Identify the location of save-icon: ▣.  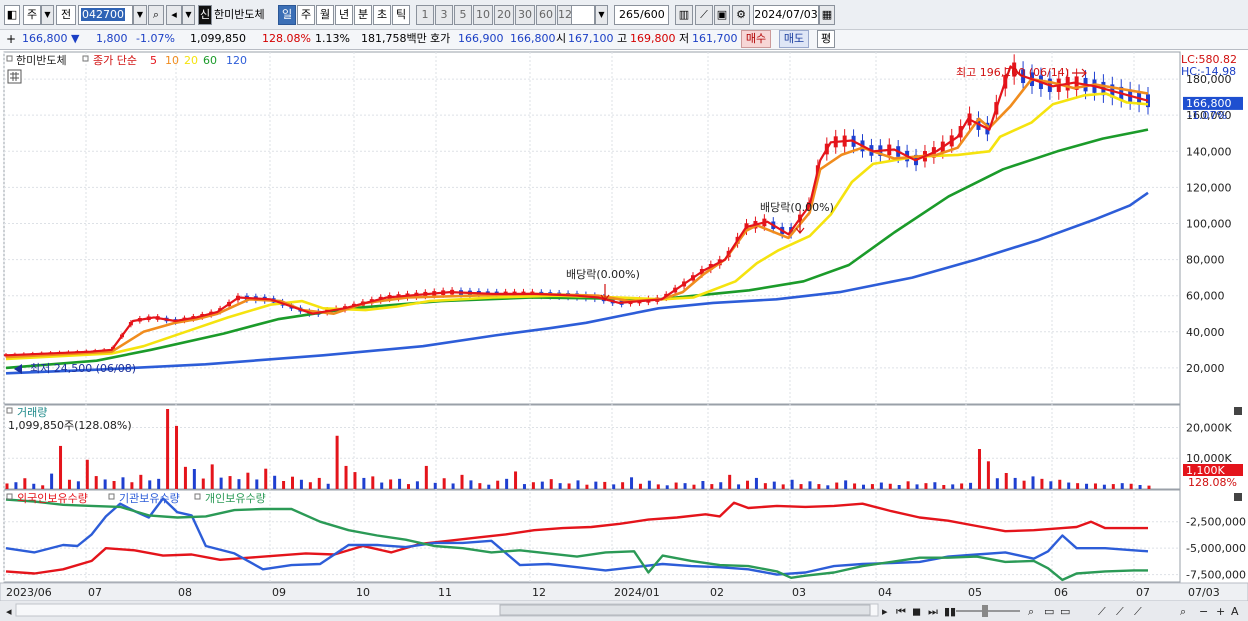
(722, 15).